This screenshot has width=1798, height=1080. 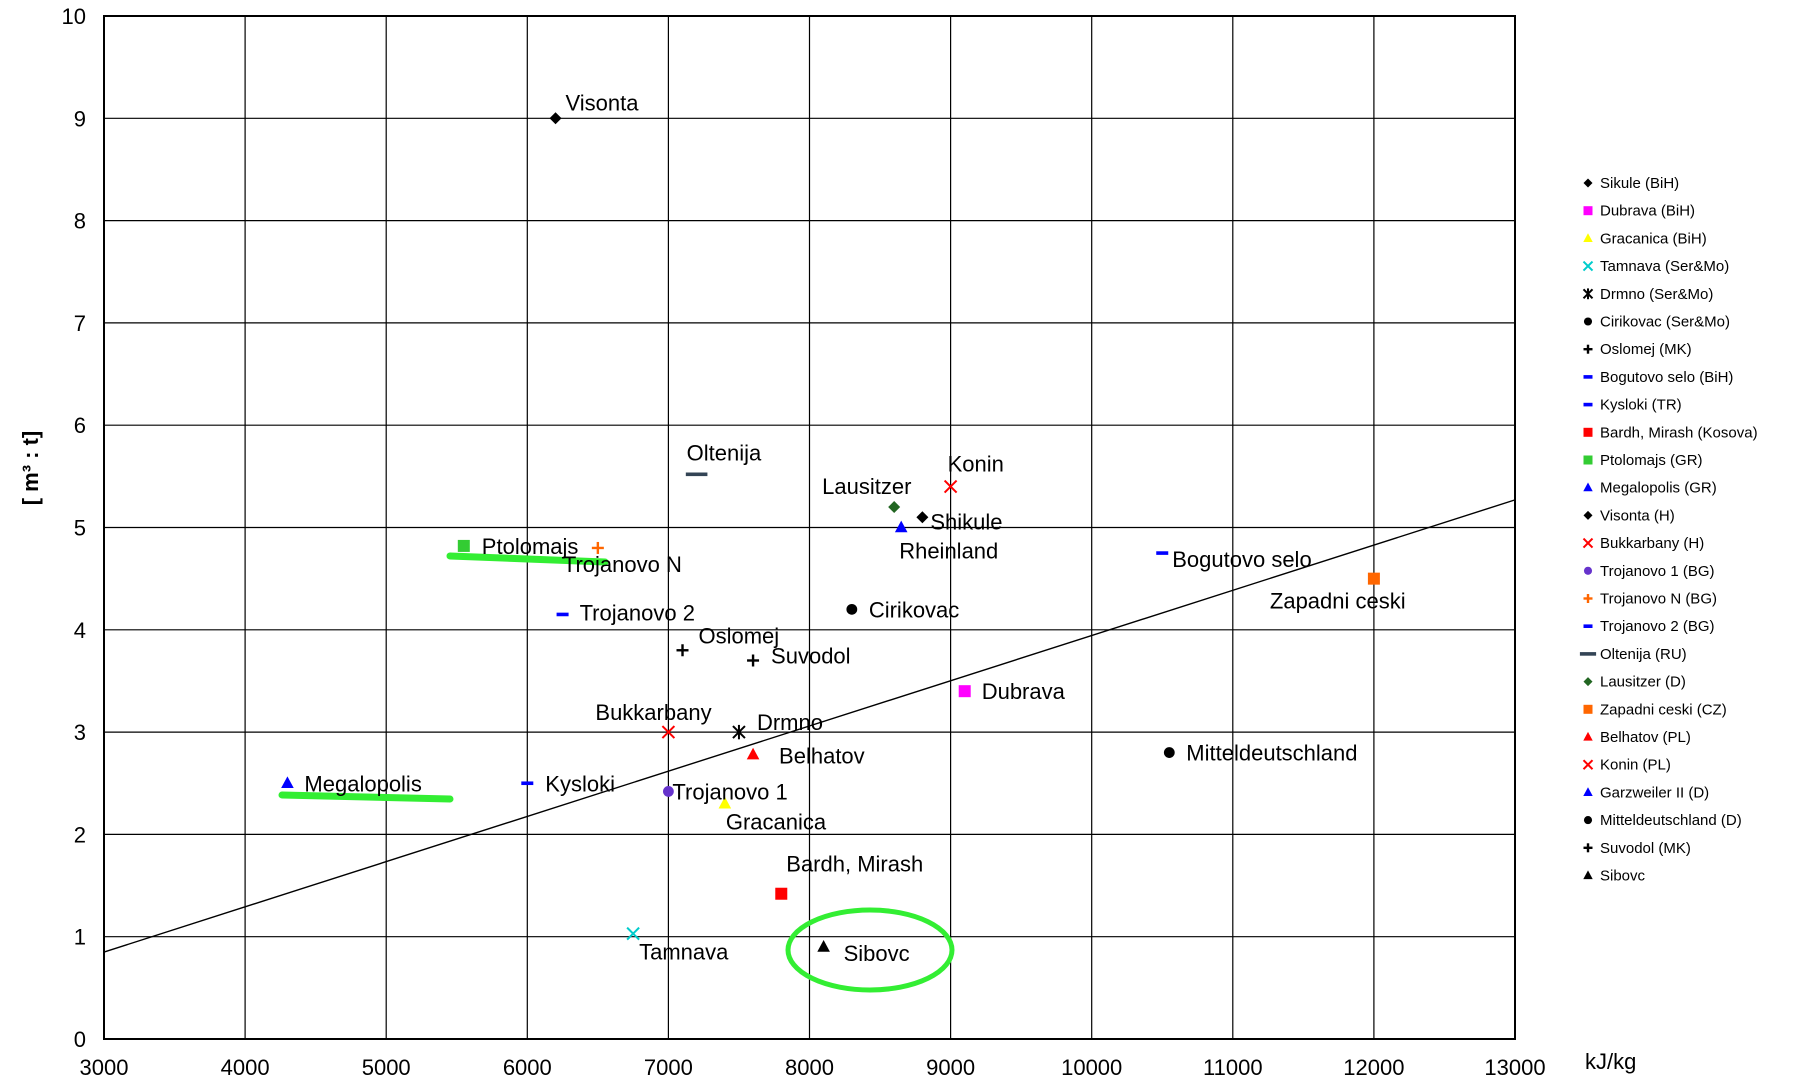 What do you see at coordinates (80, 221) in the screenshot?
I see `y-tick-label: 8` at bounding box center [80, 221].